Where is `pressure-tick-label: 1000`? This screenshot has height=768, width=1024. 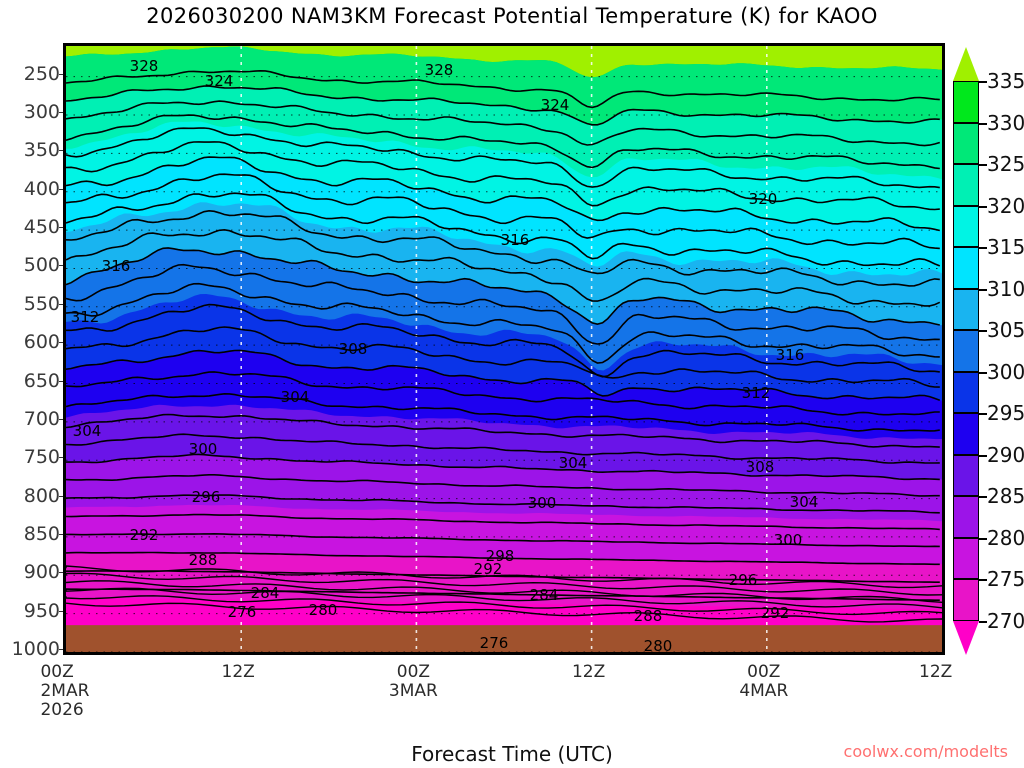 pressure-tick-label: 1000 is located at coordinates (35, 649).